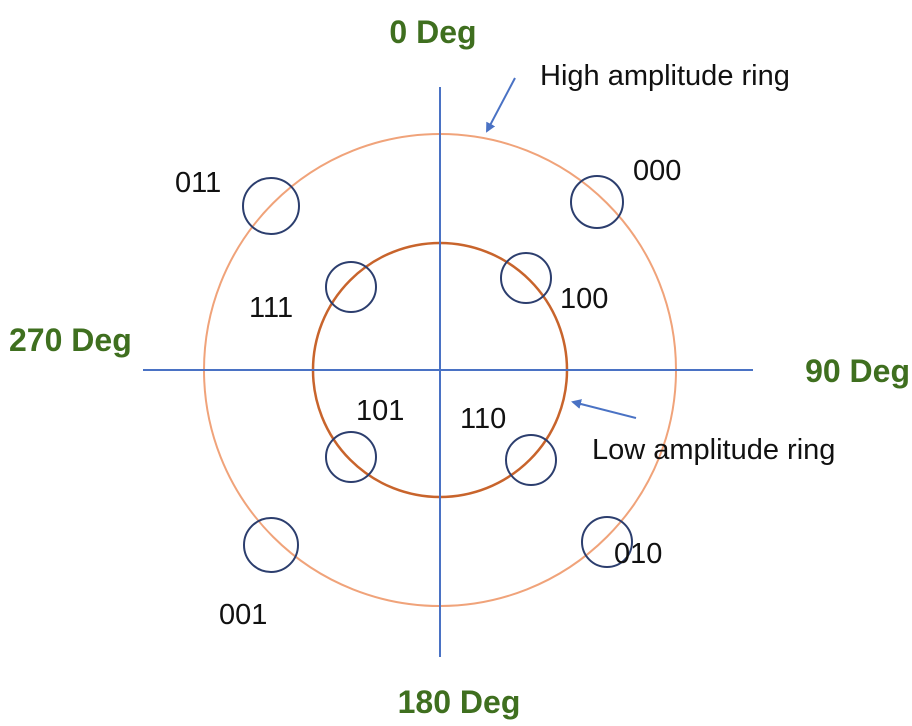  I want to click on label-0-deg: 0 Deg, so click(432, 32).